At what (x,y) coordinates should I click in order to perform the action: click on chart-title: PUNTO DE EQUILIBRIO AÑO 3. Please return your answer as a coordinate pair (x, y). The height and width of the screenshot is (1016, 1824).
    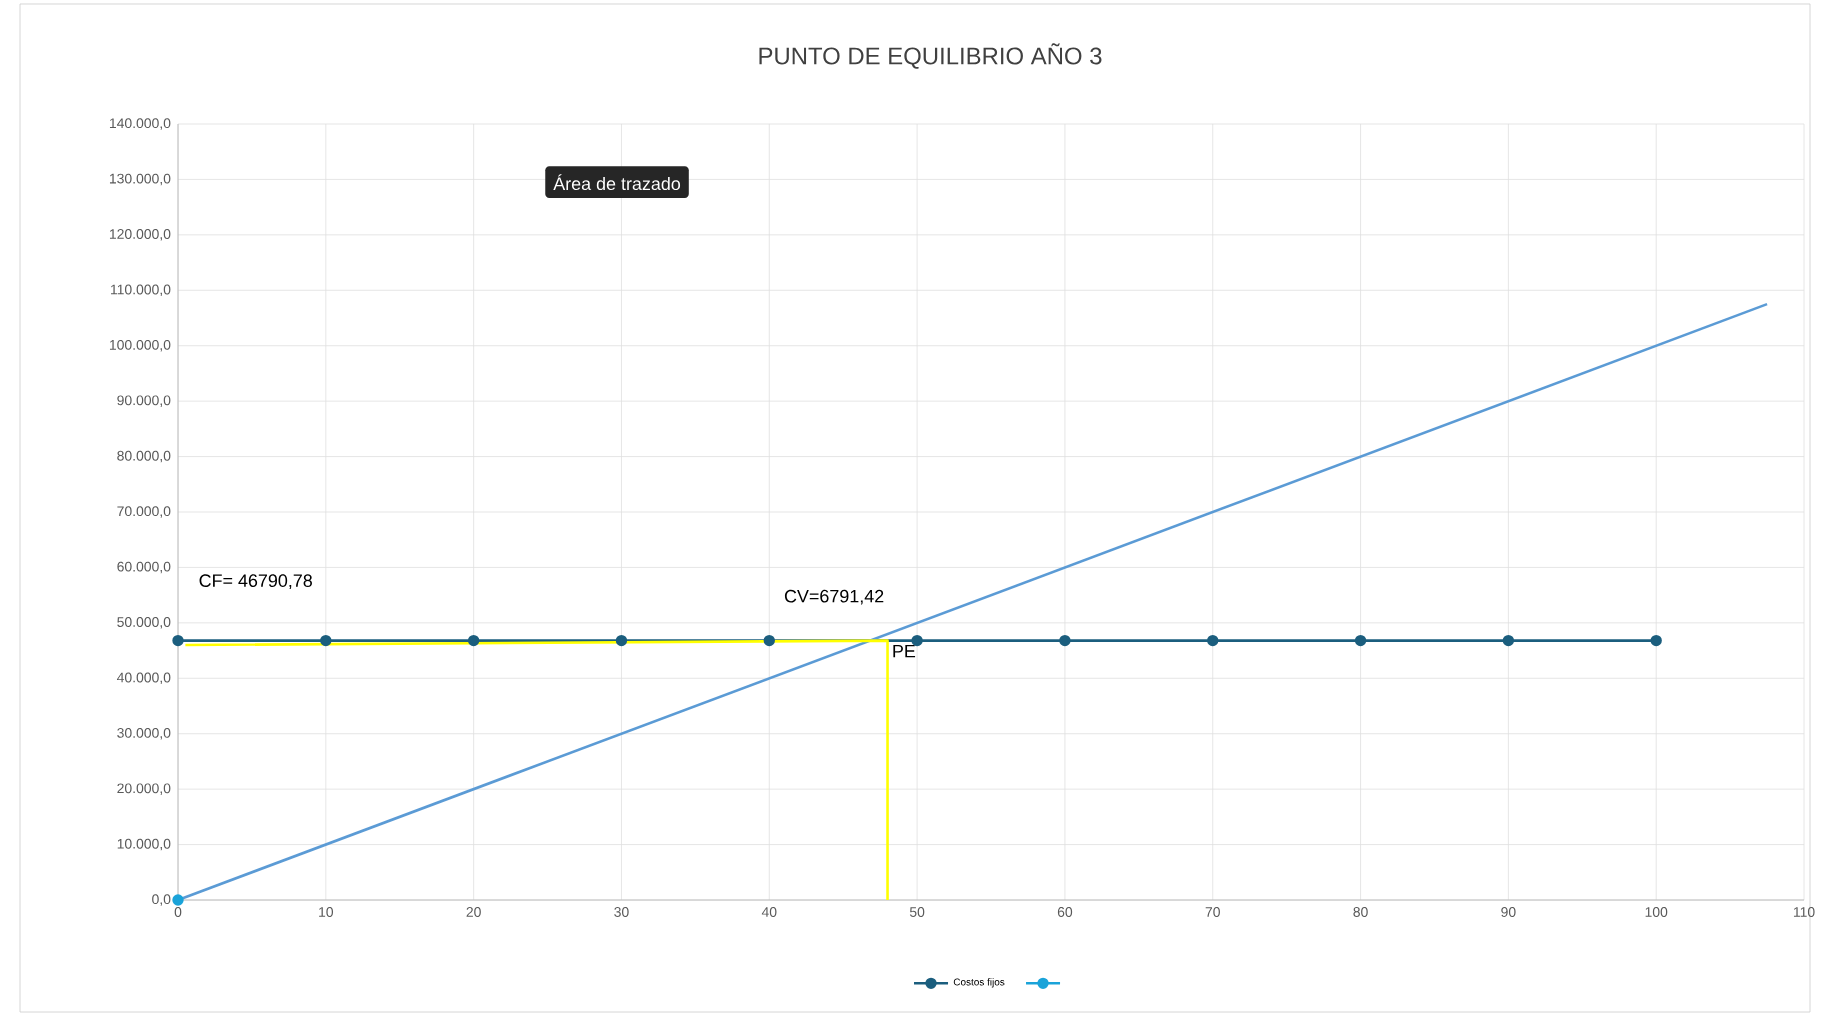
    Looking at the image, I should click on (930, 56).